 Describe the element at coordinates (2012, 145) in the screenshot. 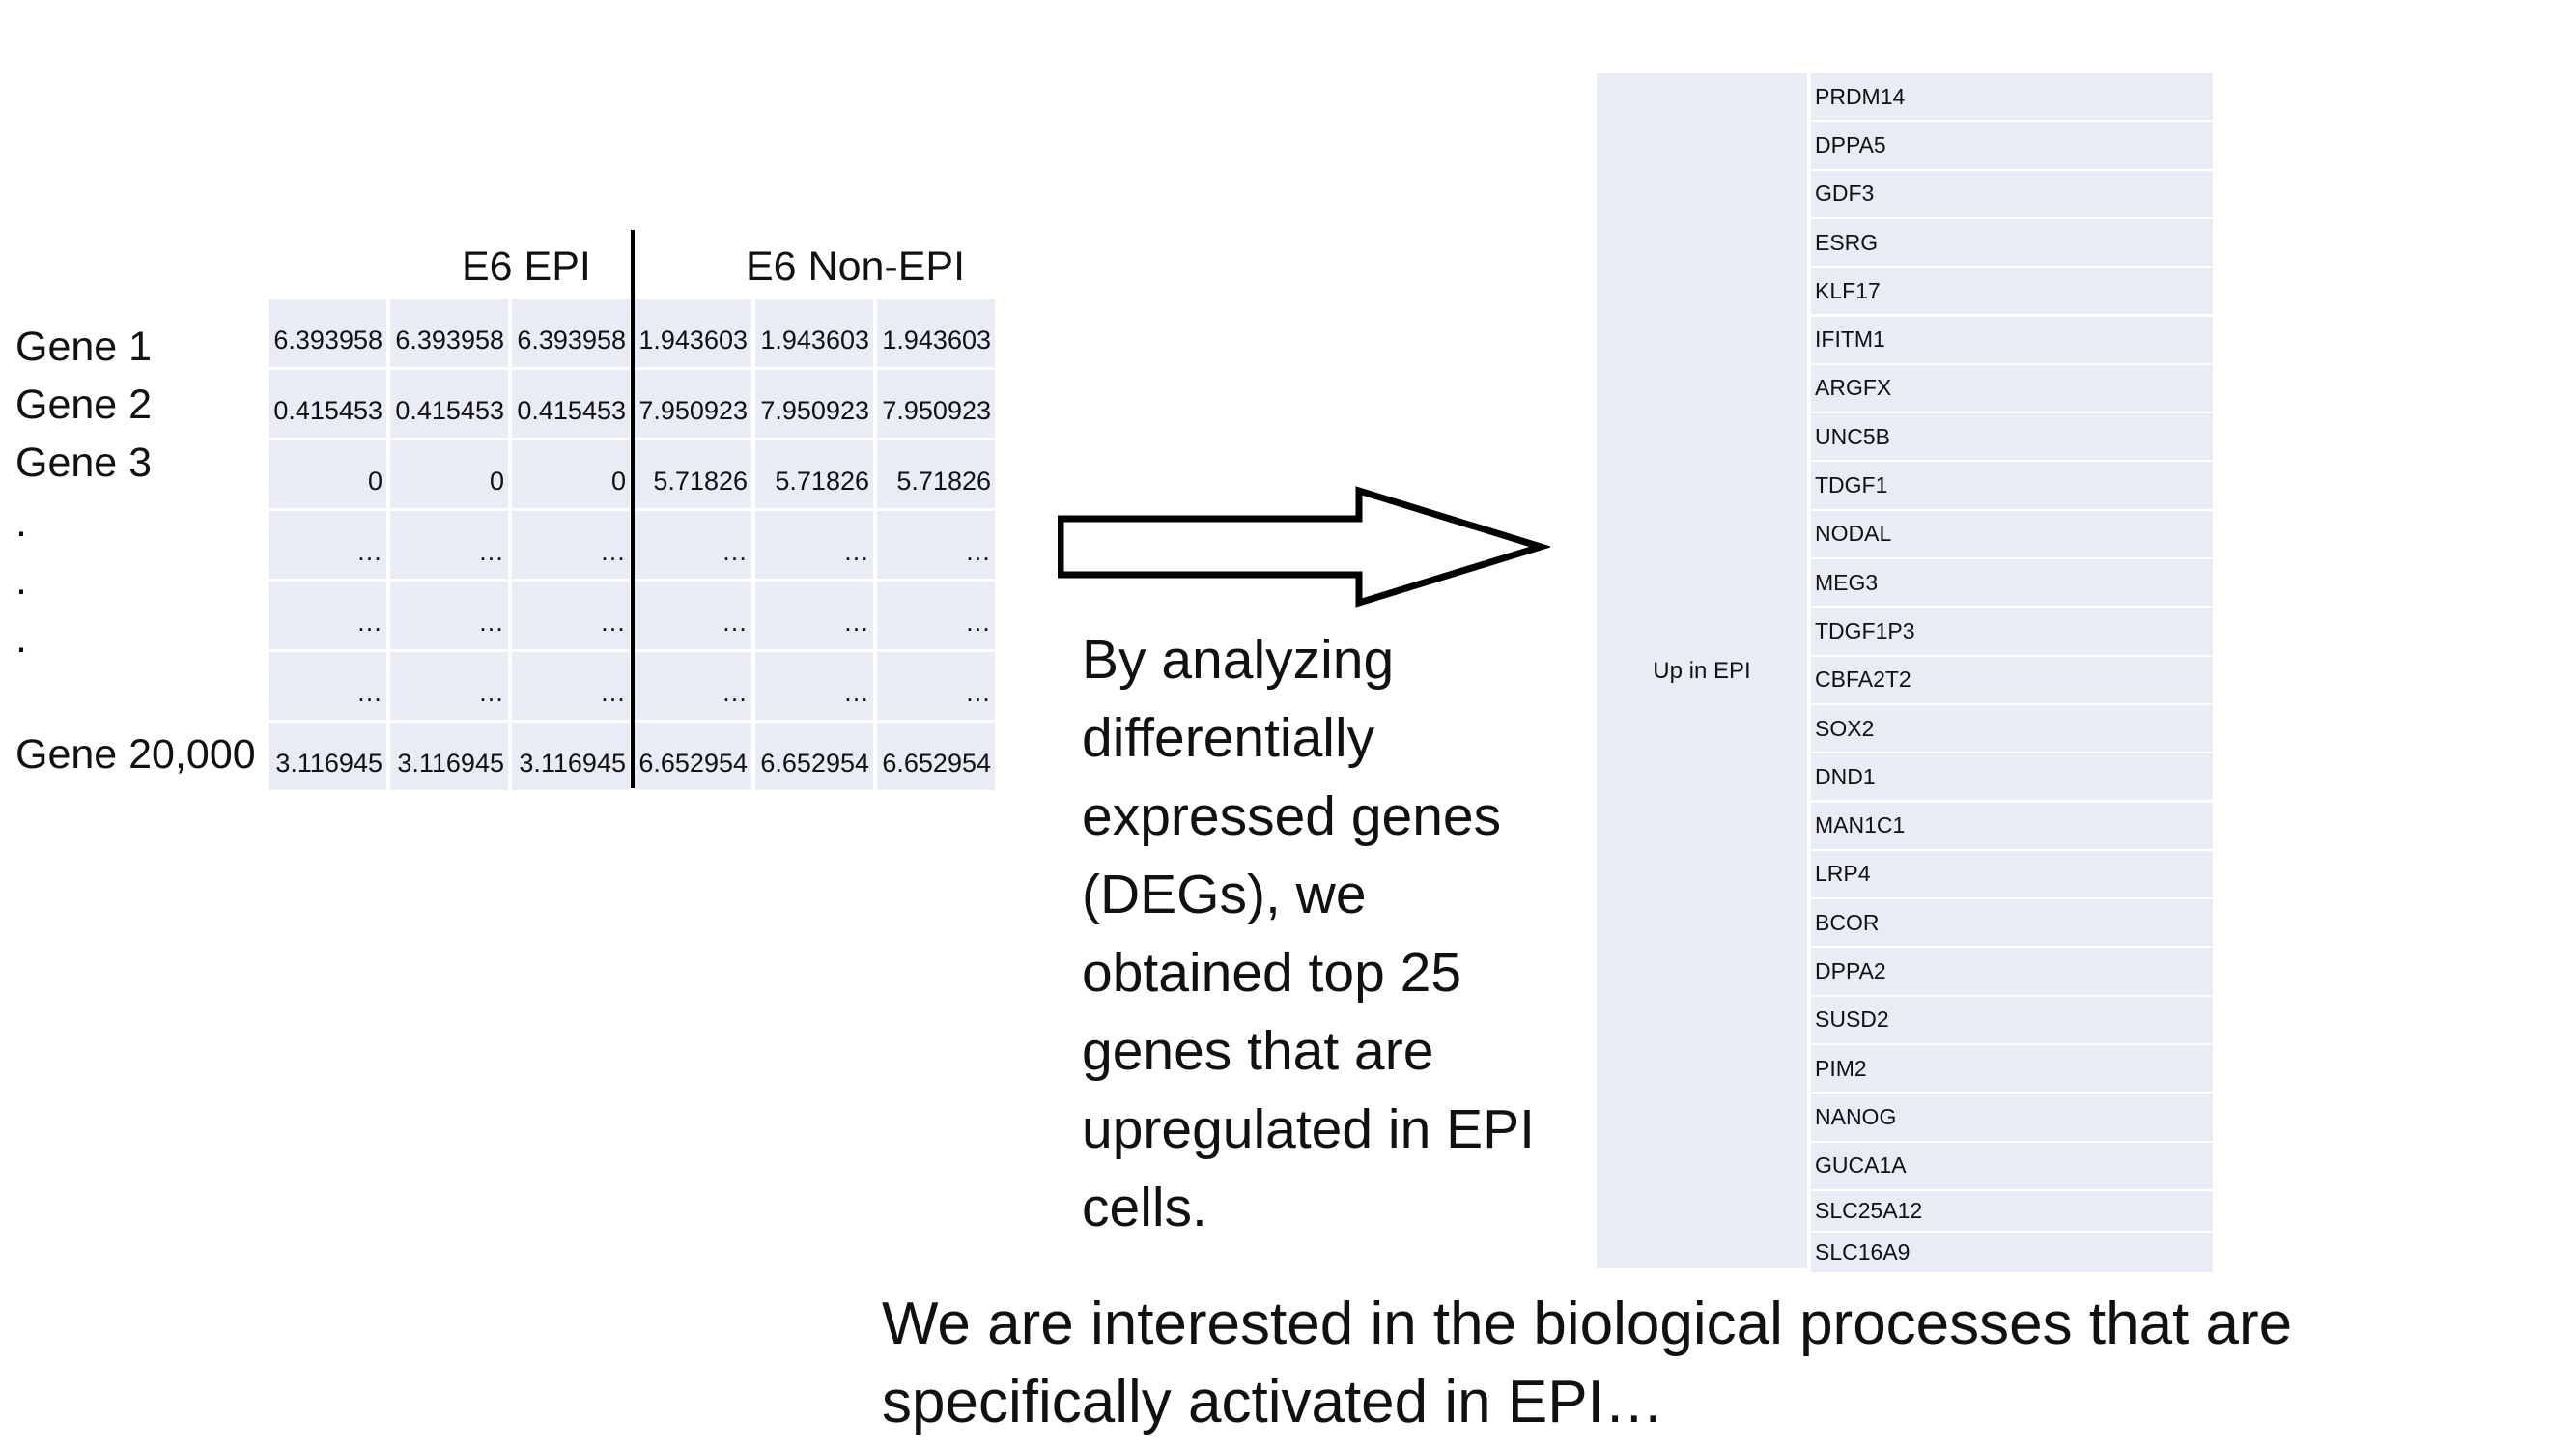

I see `gene-row: DPPA5` at that location.